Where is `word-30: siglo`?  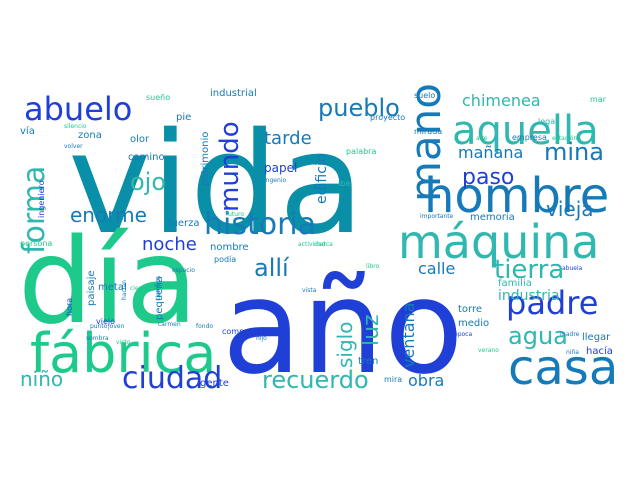
word-30: siglo is located at coordinates (345, 345).